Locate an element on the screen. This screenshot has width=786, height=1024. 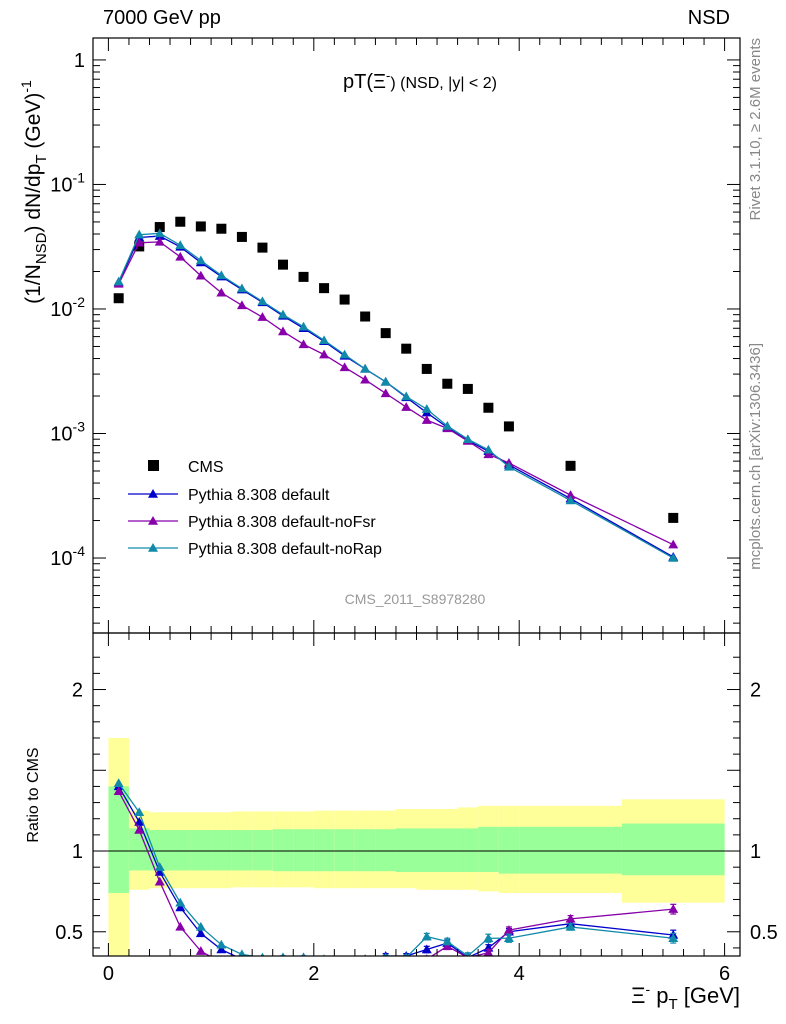
header-left: 7000 GeV pp is located at coordinates (162, 18).